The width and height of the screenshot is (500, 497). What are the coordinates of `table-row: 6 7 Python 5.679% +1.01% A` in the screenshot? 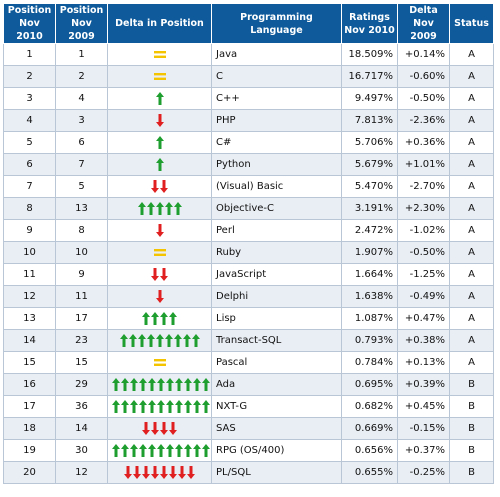 It's located at (248, 164).